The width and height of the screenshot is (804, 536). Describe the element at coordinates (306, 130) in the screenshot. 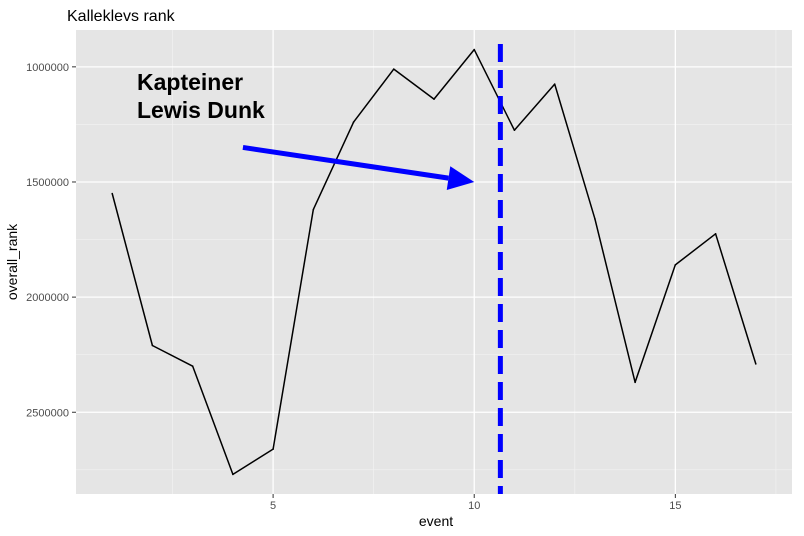

I see `annotation-layer: Kapteiner Lewis Dunk` at that location.